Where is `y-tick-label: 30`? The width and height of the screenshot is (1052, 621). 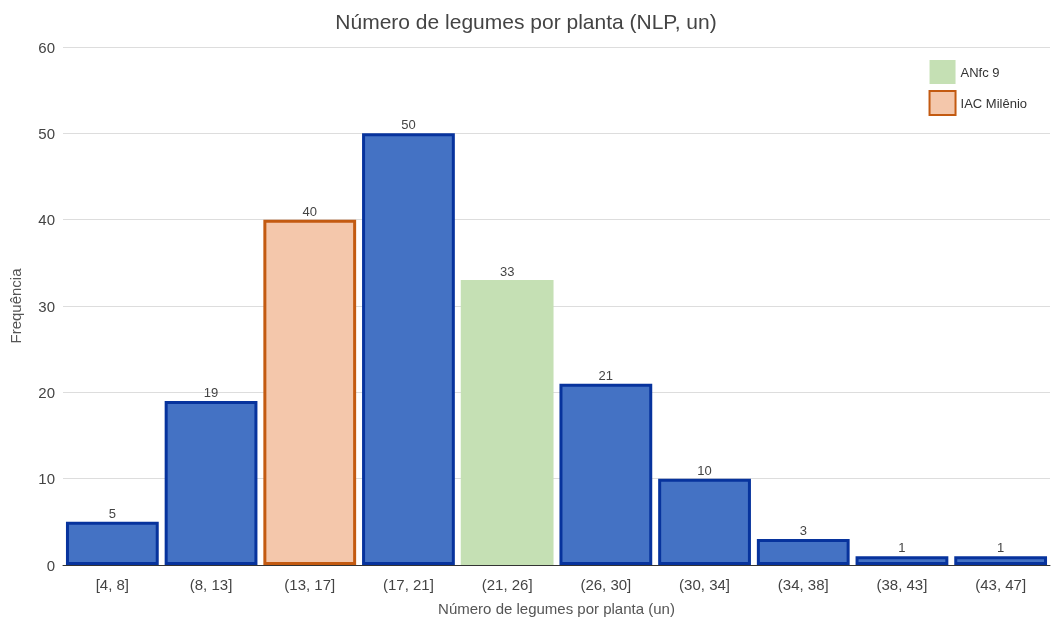 y-tick-label: 30 is located at coordinates (46, 306).